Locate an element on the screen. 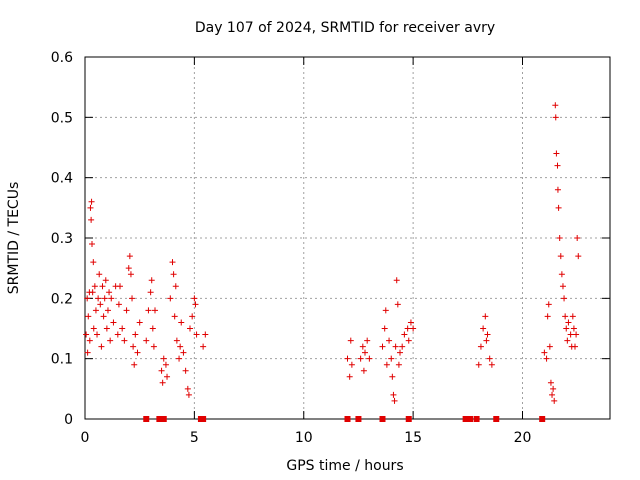  zero-markers is located at coordinates (344, 419).